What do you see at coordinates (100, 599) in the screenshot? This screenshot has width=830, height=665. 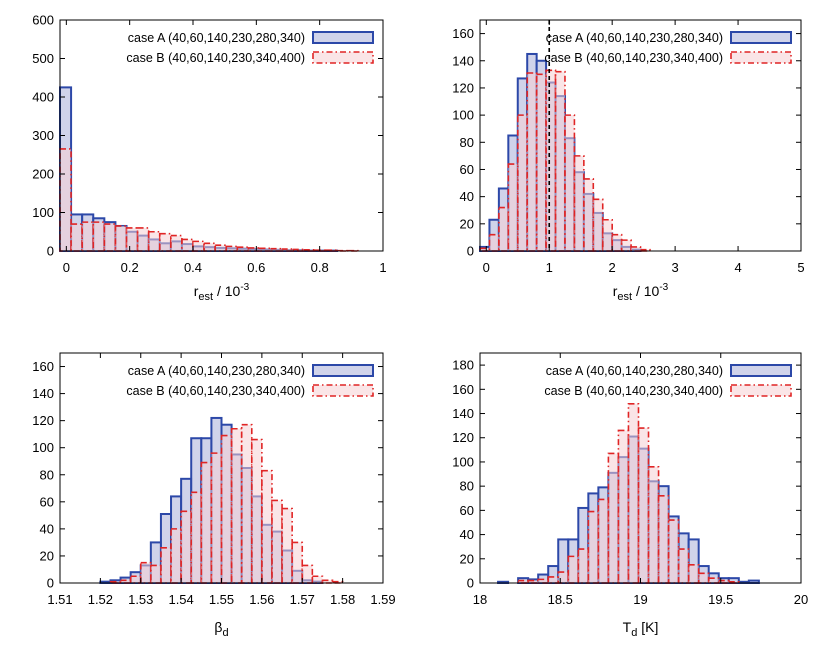 I see `x-tick-label: 1.52` at bounding box center [100, 599].